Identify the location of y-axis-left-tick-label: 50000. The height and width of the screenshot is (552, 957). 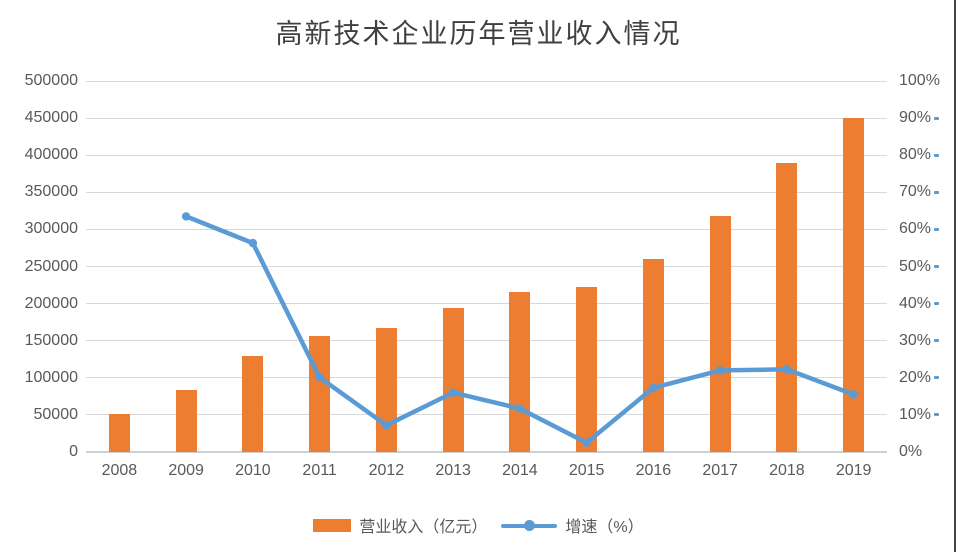
(56, 414).